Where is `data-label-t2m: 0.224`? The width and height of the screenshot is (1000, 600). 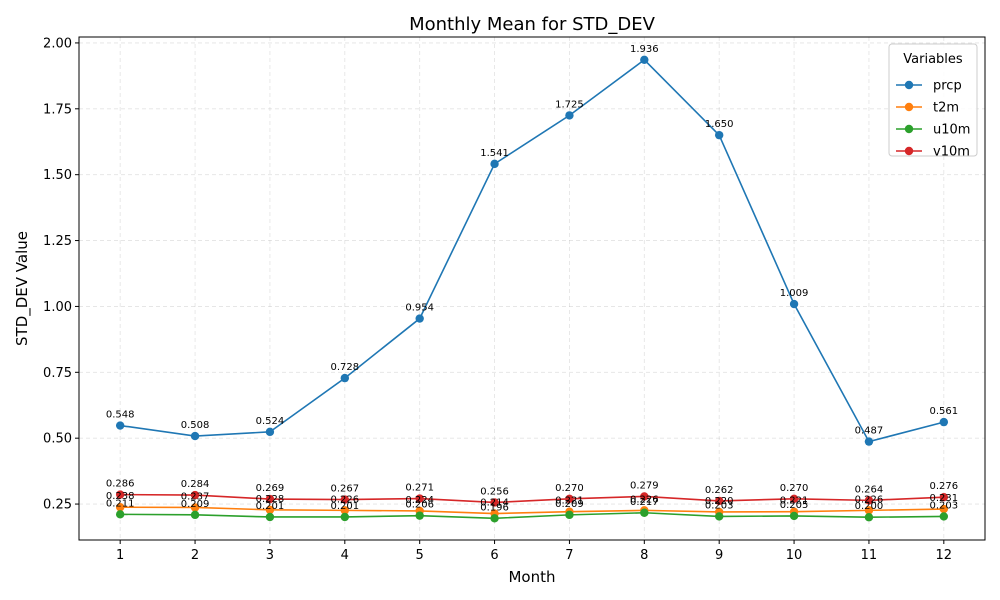 data-label-t2m: 0.224 is located at coordinates (419, 500).